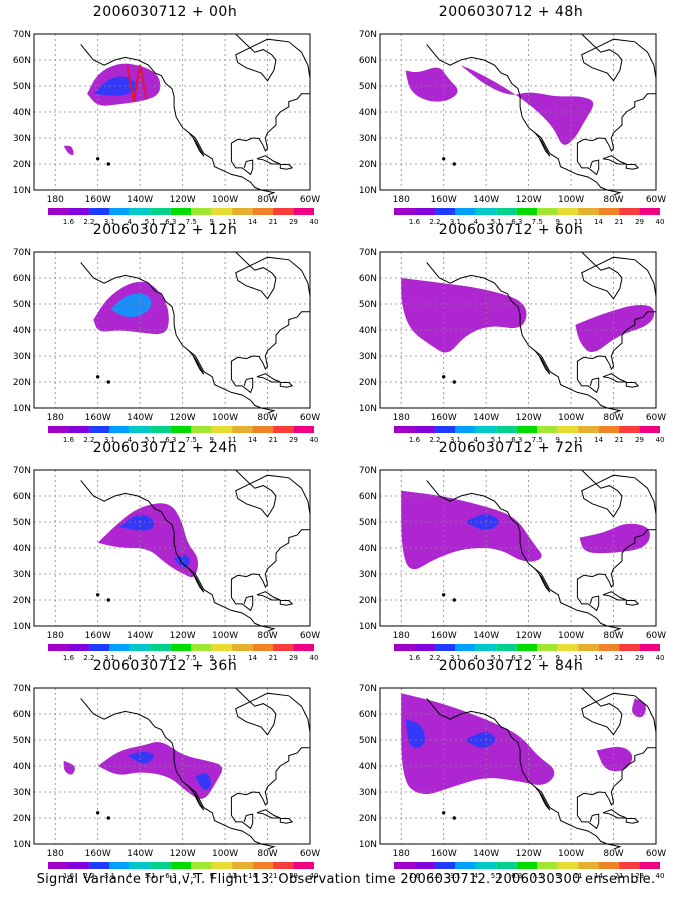 The image size is (692, 900). Describe the element at coordinates (571, 636) in the screenshot. I see `lon-tick-label: 100W` at that location.